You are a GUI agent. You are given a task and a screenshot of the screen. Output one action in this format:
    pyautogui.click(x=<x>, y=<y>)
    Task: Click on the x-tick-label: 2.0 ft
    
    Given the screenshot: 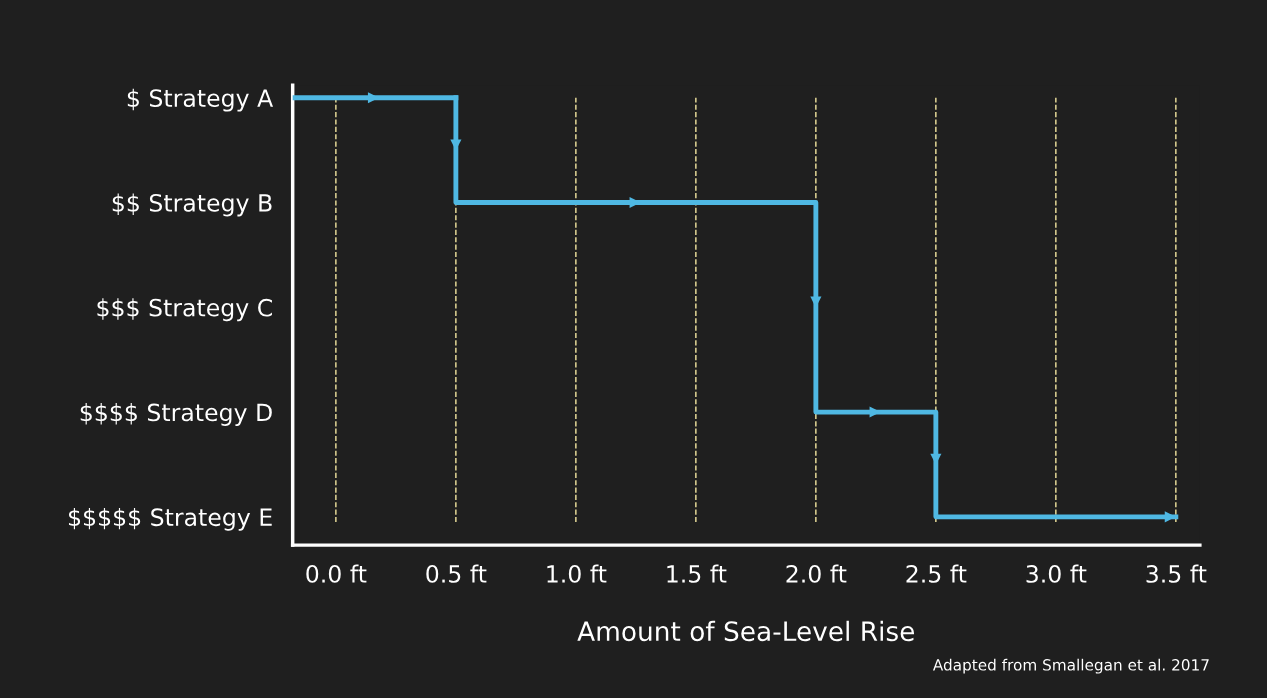 What is the action you would take?
    pyautogui.click(x=816, y=573)
    